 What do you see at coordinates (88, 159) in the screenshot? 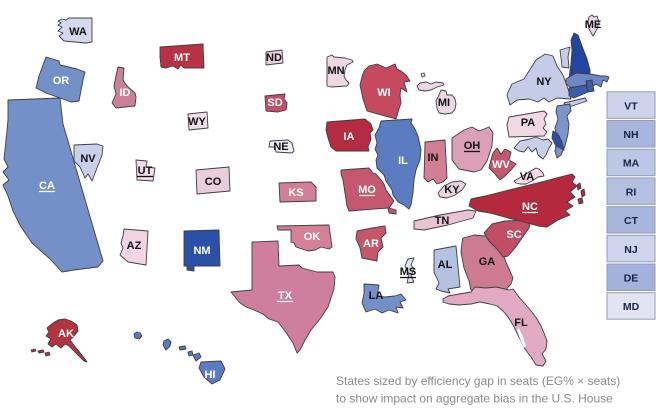
I see `svg-text: NV` at bounding box center [88, 159].